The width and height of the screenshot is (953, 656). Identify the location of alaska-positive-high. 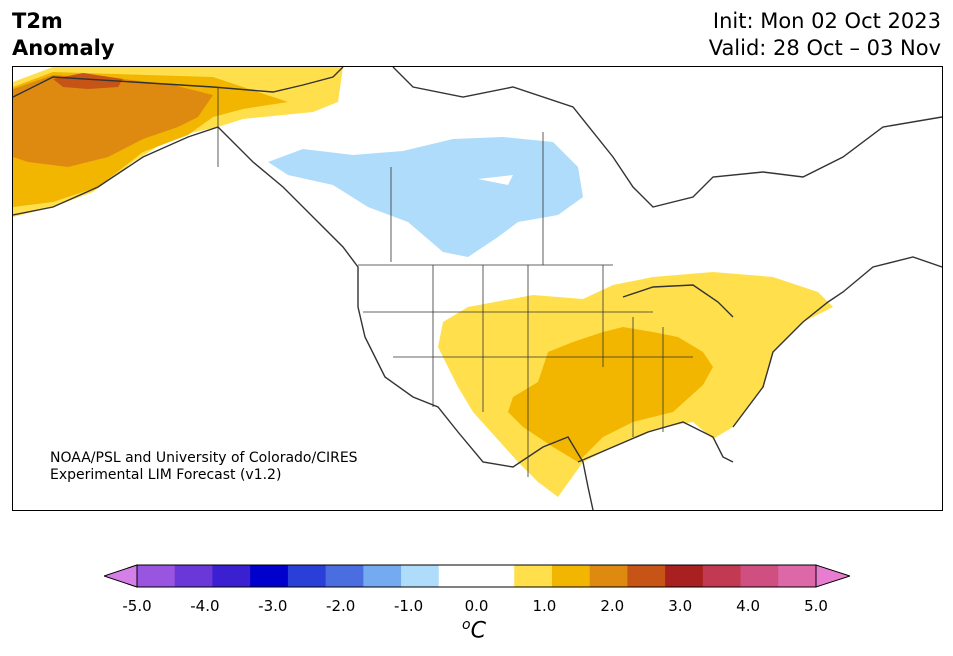
(113, 121).